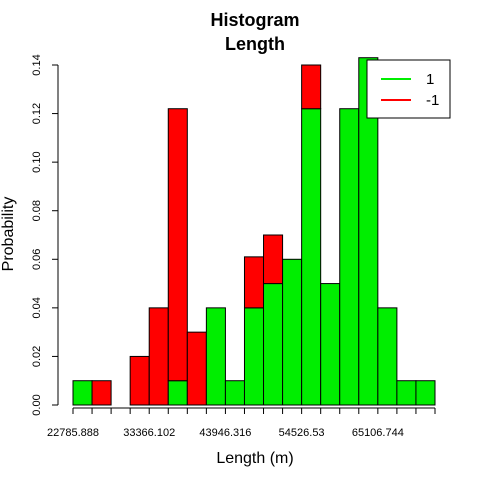  Describe the element at coordinates (254, 458) in the screenshot. I see `x-axis-label: Length (m)` at that location.